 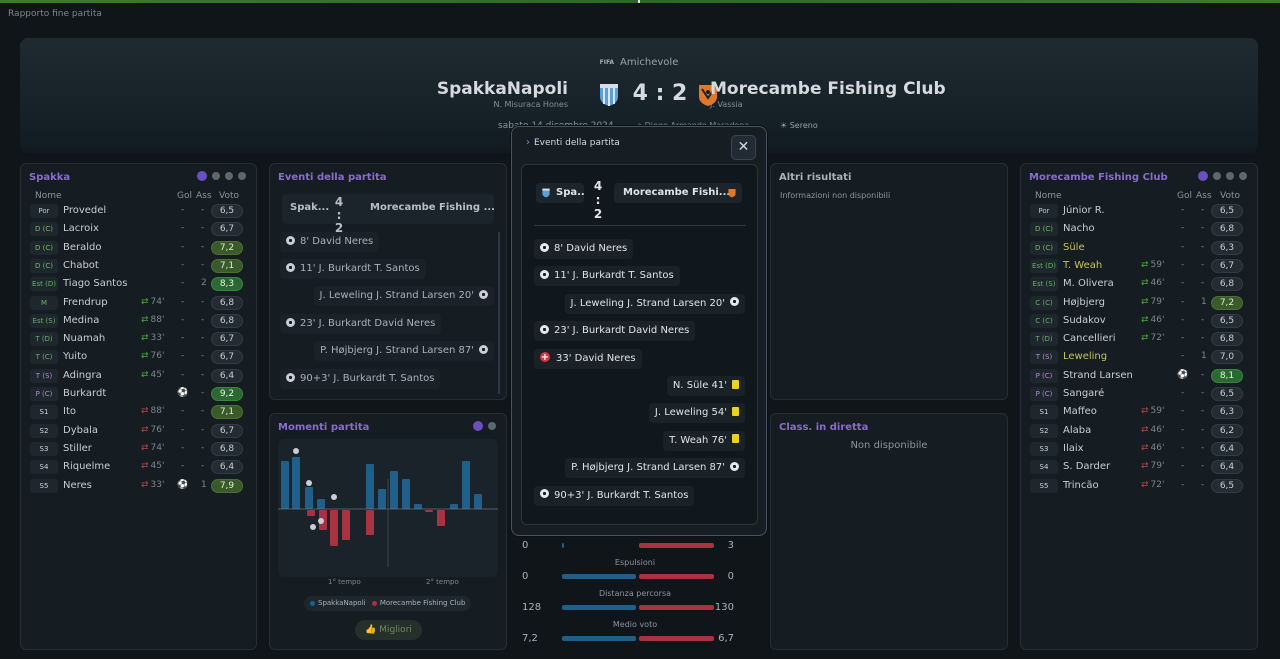 What do you see at coordinates (1139, 467) in the screenshot?
I see `player-row: S4 S. Darder ⇄ 79' - -6,4` at bounding box center [1139, 467].